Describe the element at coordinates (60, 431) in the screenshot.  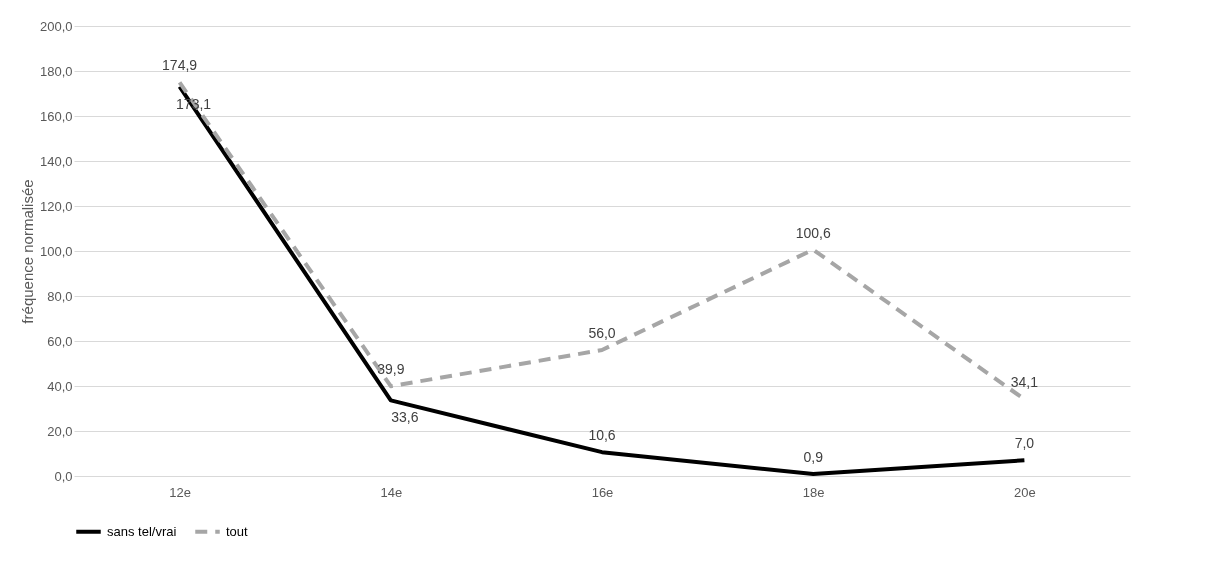
I see `y-tick-label: 20,0` at that location.